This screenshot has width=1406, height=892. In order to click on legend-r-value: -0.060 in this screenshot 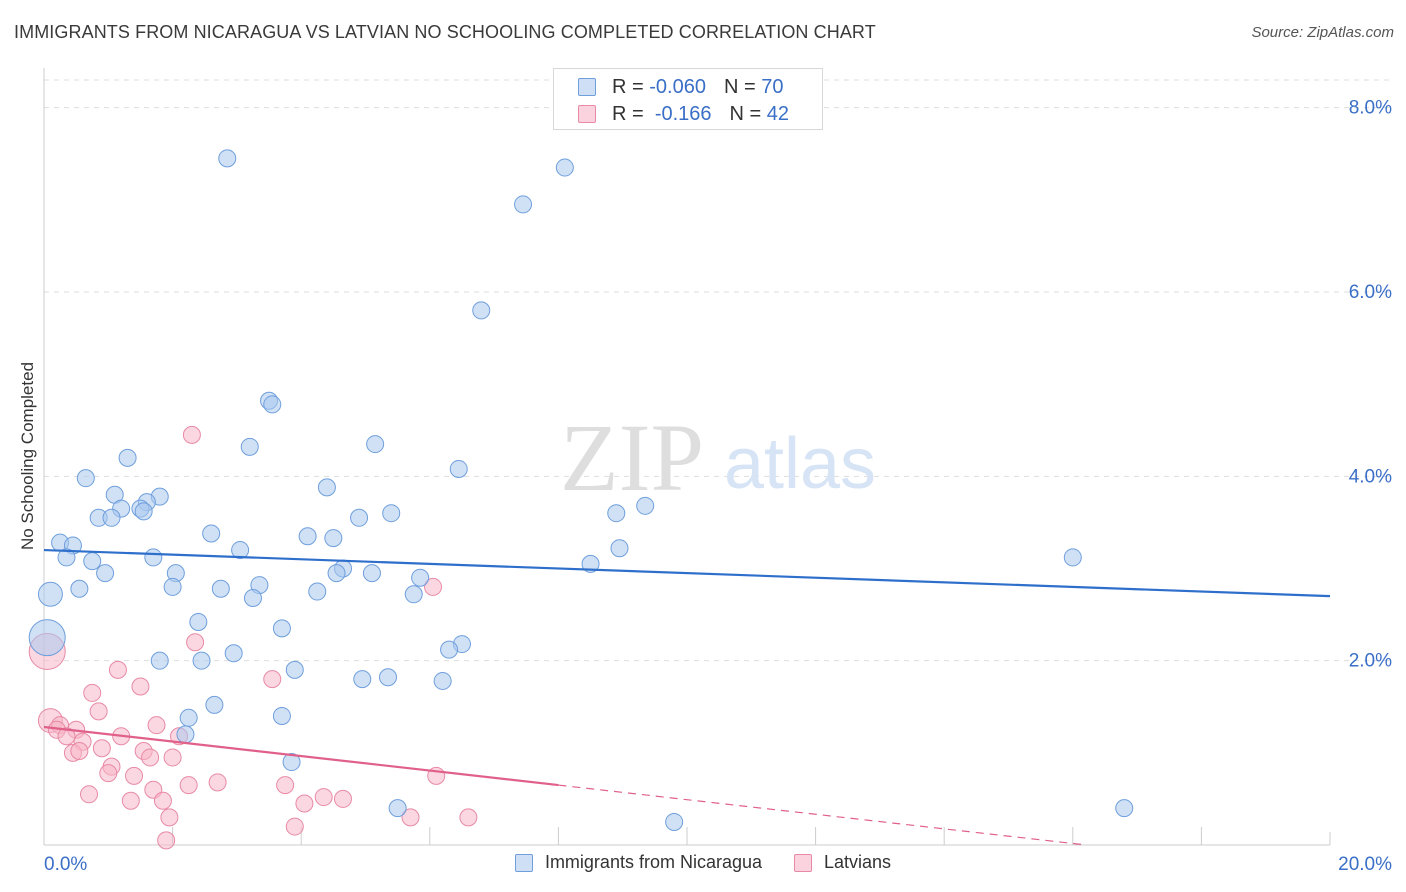, I will do `click(677, 86)`.